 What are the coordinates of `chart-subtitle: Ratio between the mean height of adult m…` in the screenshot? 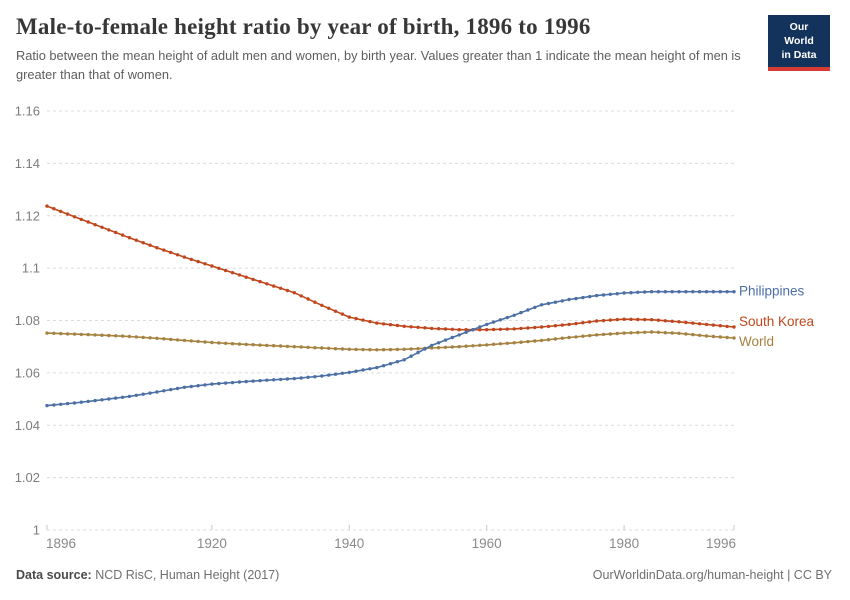 It's located at (378, 65).